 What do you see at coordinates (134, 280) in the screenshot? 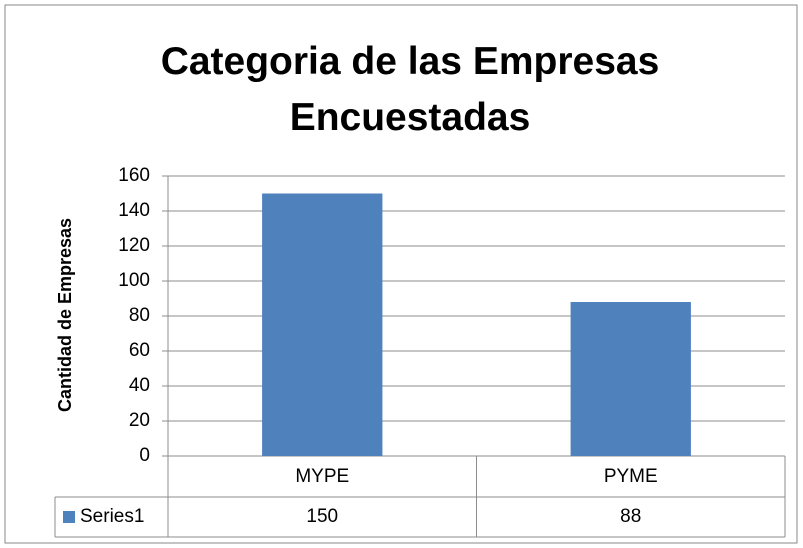
I see `y-tick-label: 100` at bounding box center [134, 280].